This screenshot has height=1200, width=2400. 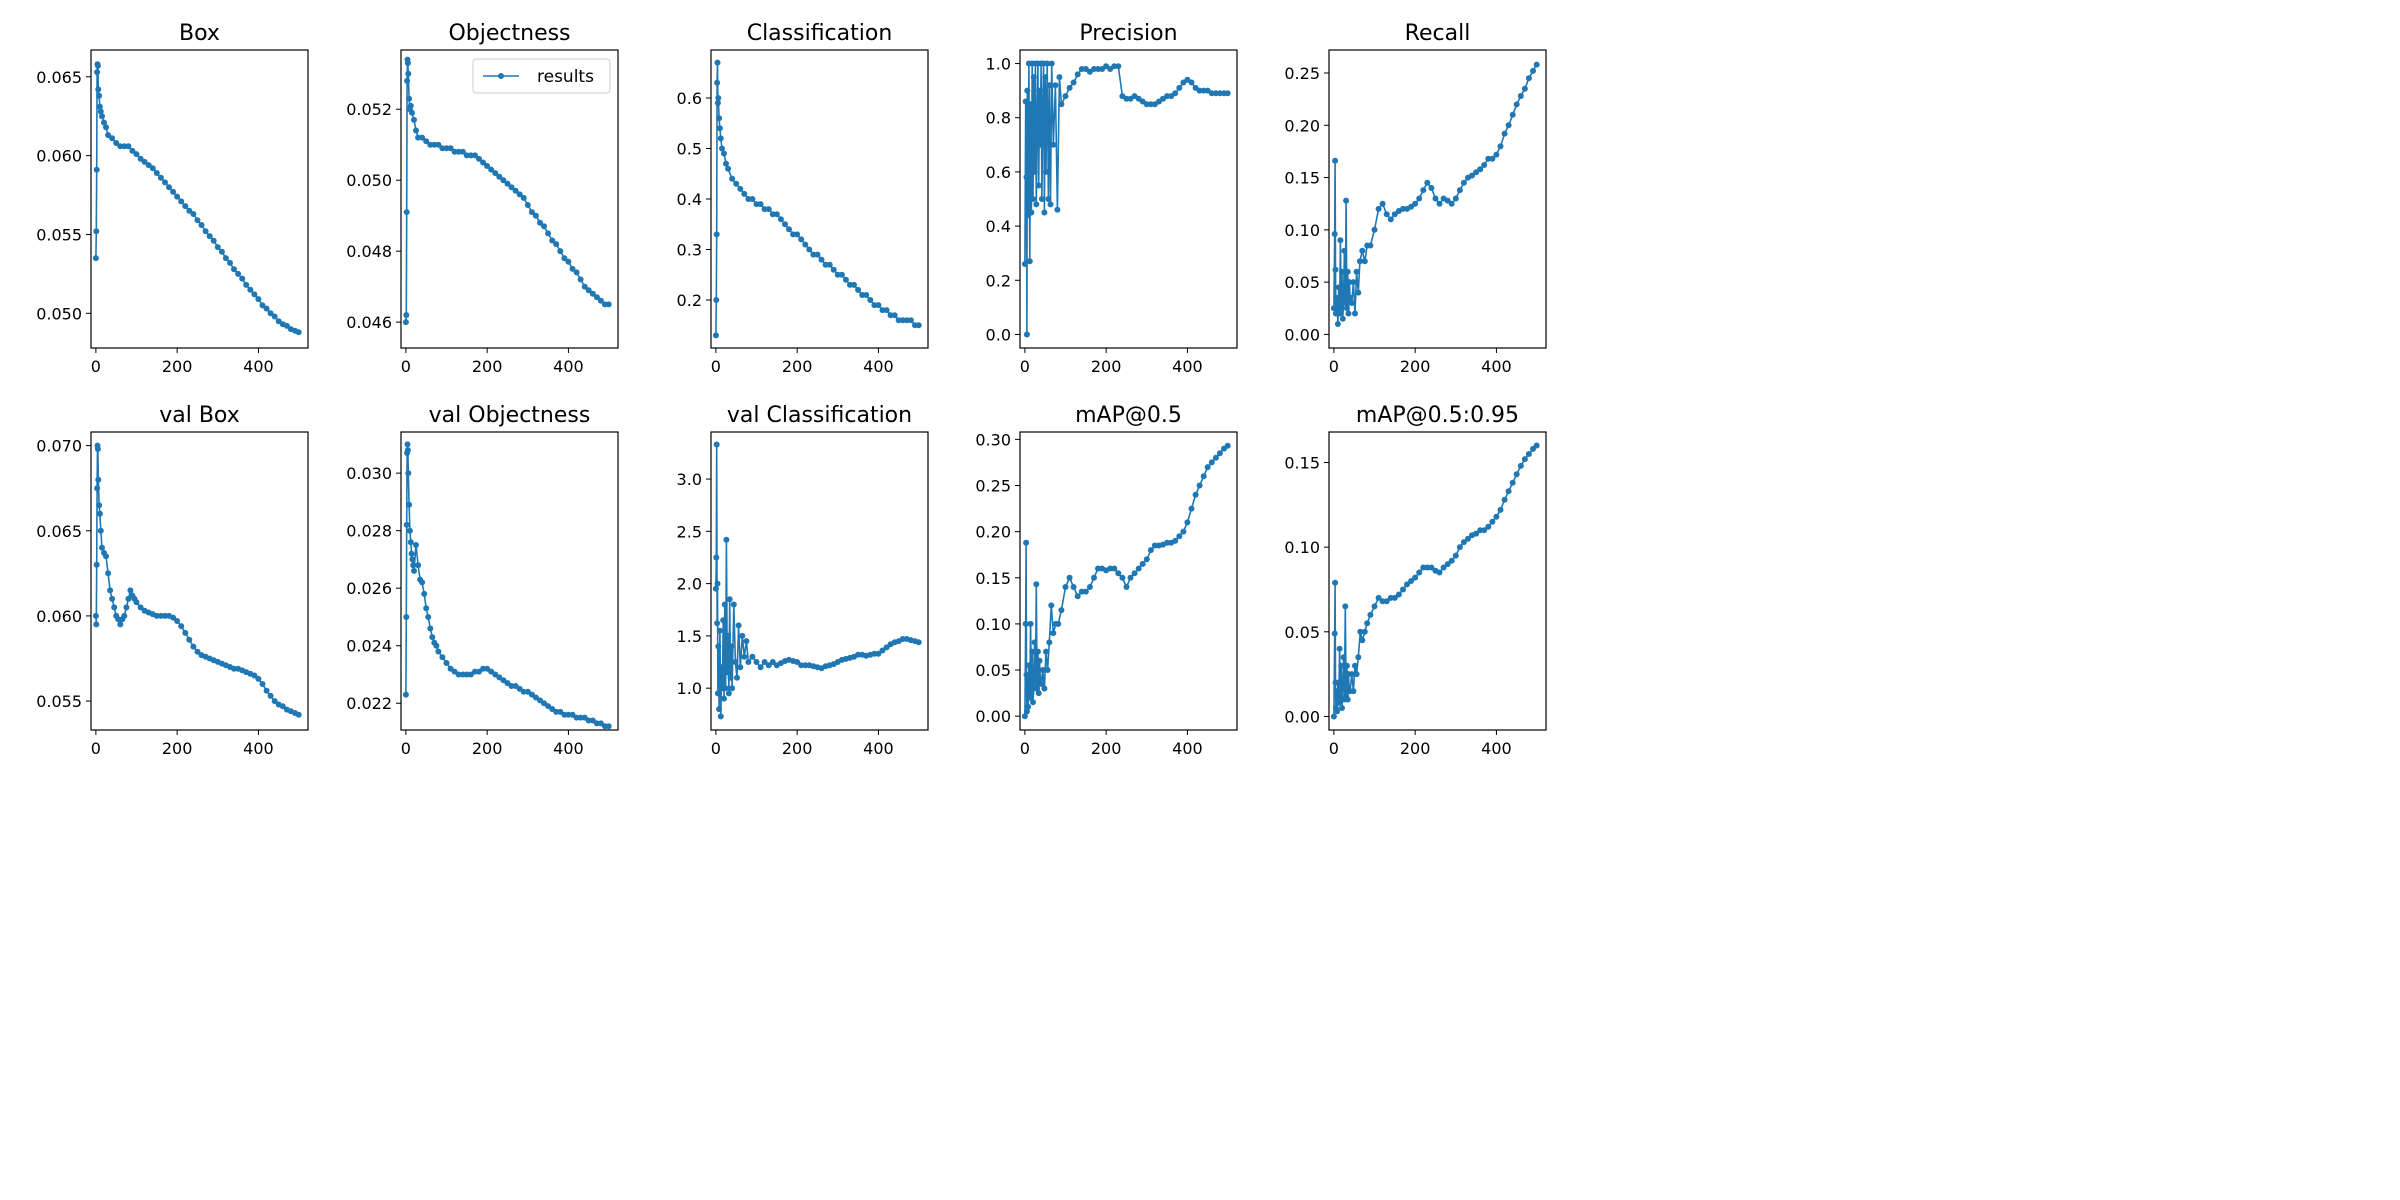 I want to click on series-line, so click(x=1435, y=580).